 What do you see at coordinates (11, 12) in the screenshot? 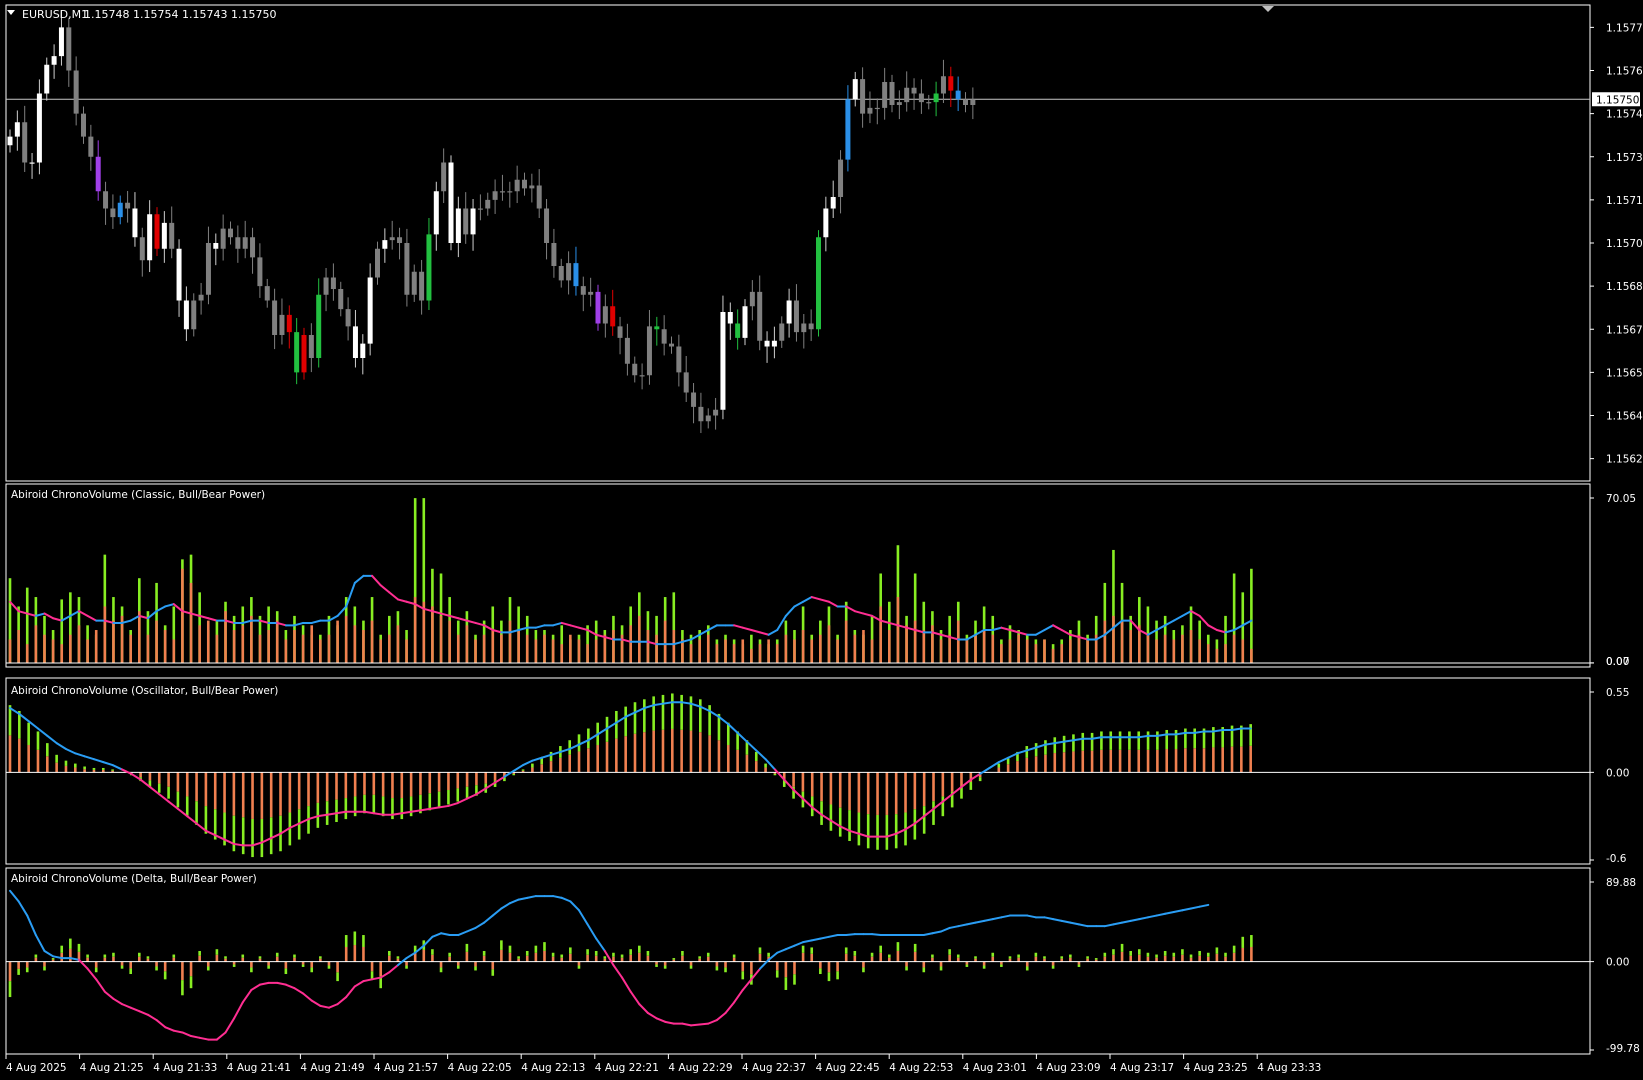
I see `symbol-dropdown-icon` at bounding box center [11, 12].